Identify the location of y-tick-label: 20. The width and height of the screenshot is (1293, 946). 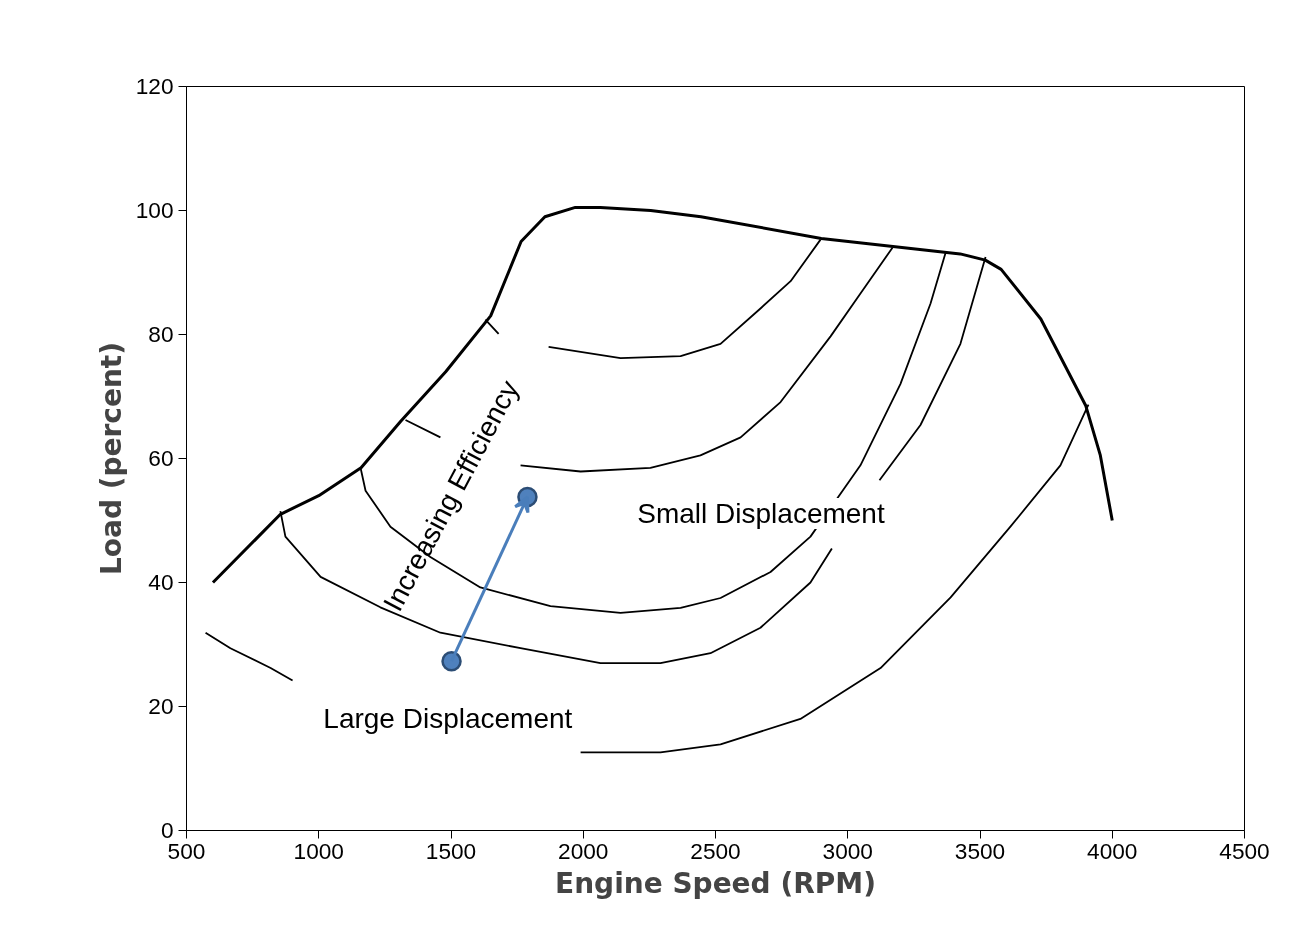
(161, 706).